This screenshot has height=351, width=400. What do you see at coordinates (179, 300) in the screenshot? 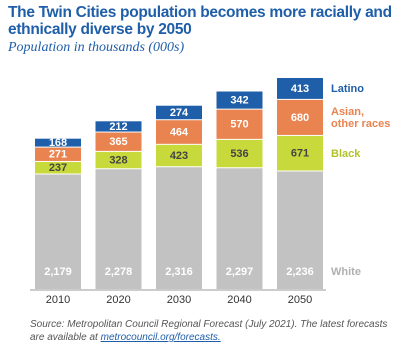
I see `x-tick-label: 2030` at bounding box center [179, 300].